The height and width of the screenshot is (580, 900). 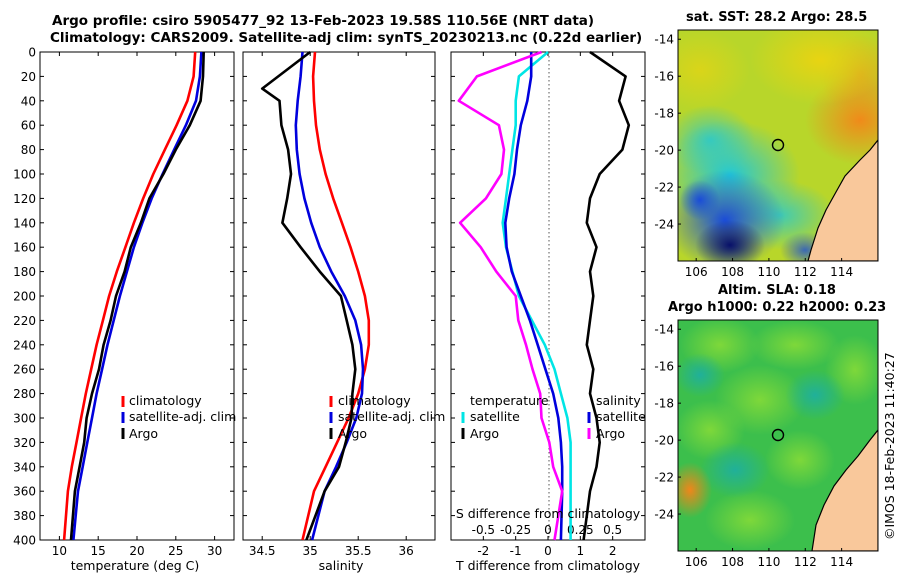 What do you see at coordinates (24, 297) in the screenshot?
I see `y-tick-label: 200` at bounding box center [24, 297].